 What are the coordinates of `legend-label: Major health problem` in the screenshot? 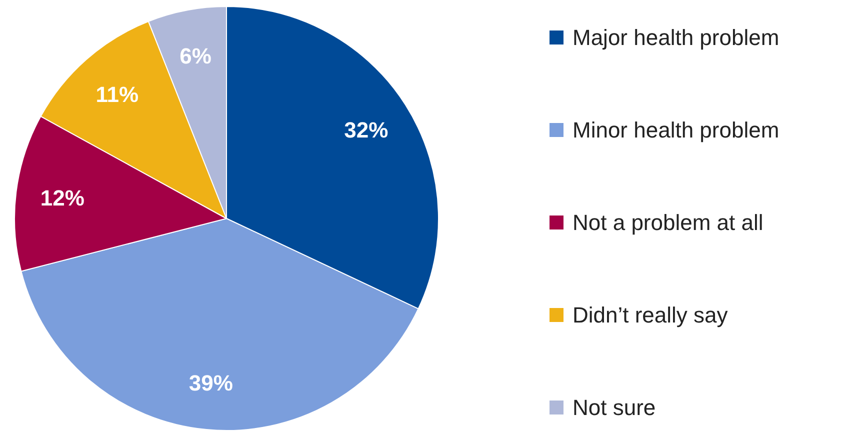 It's located at (676, 37).